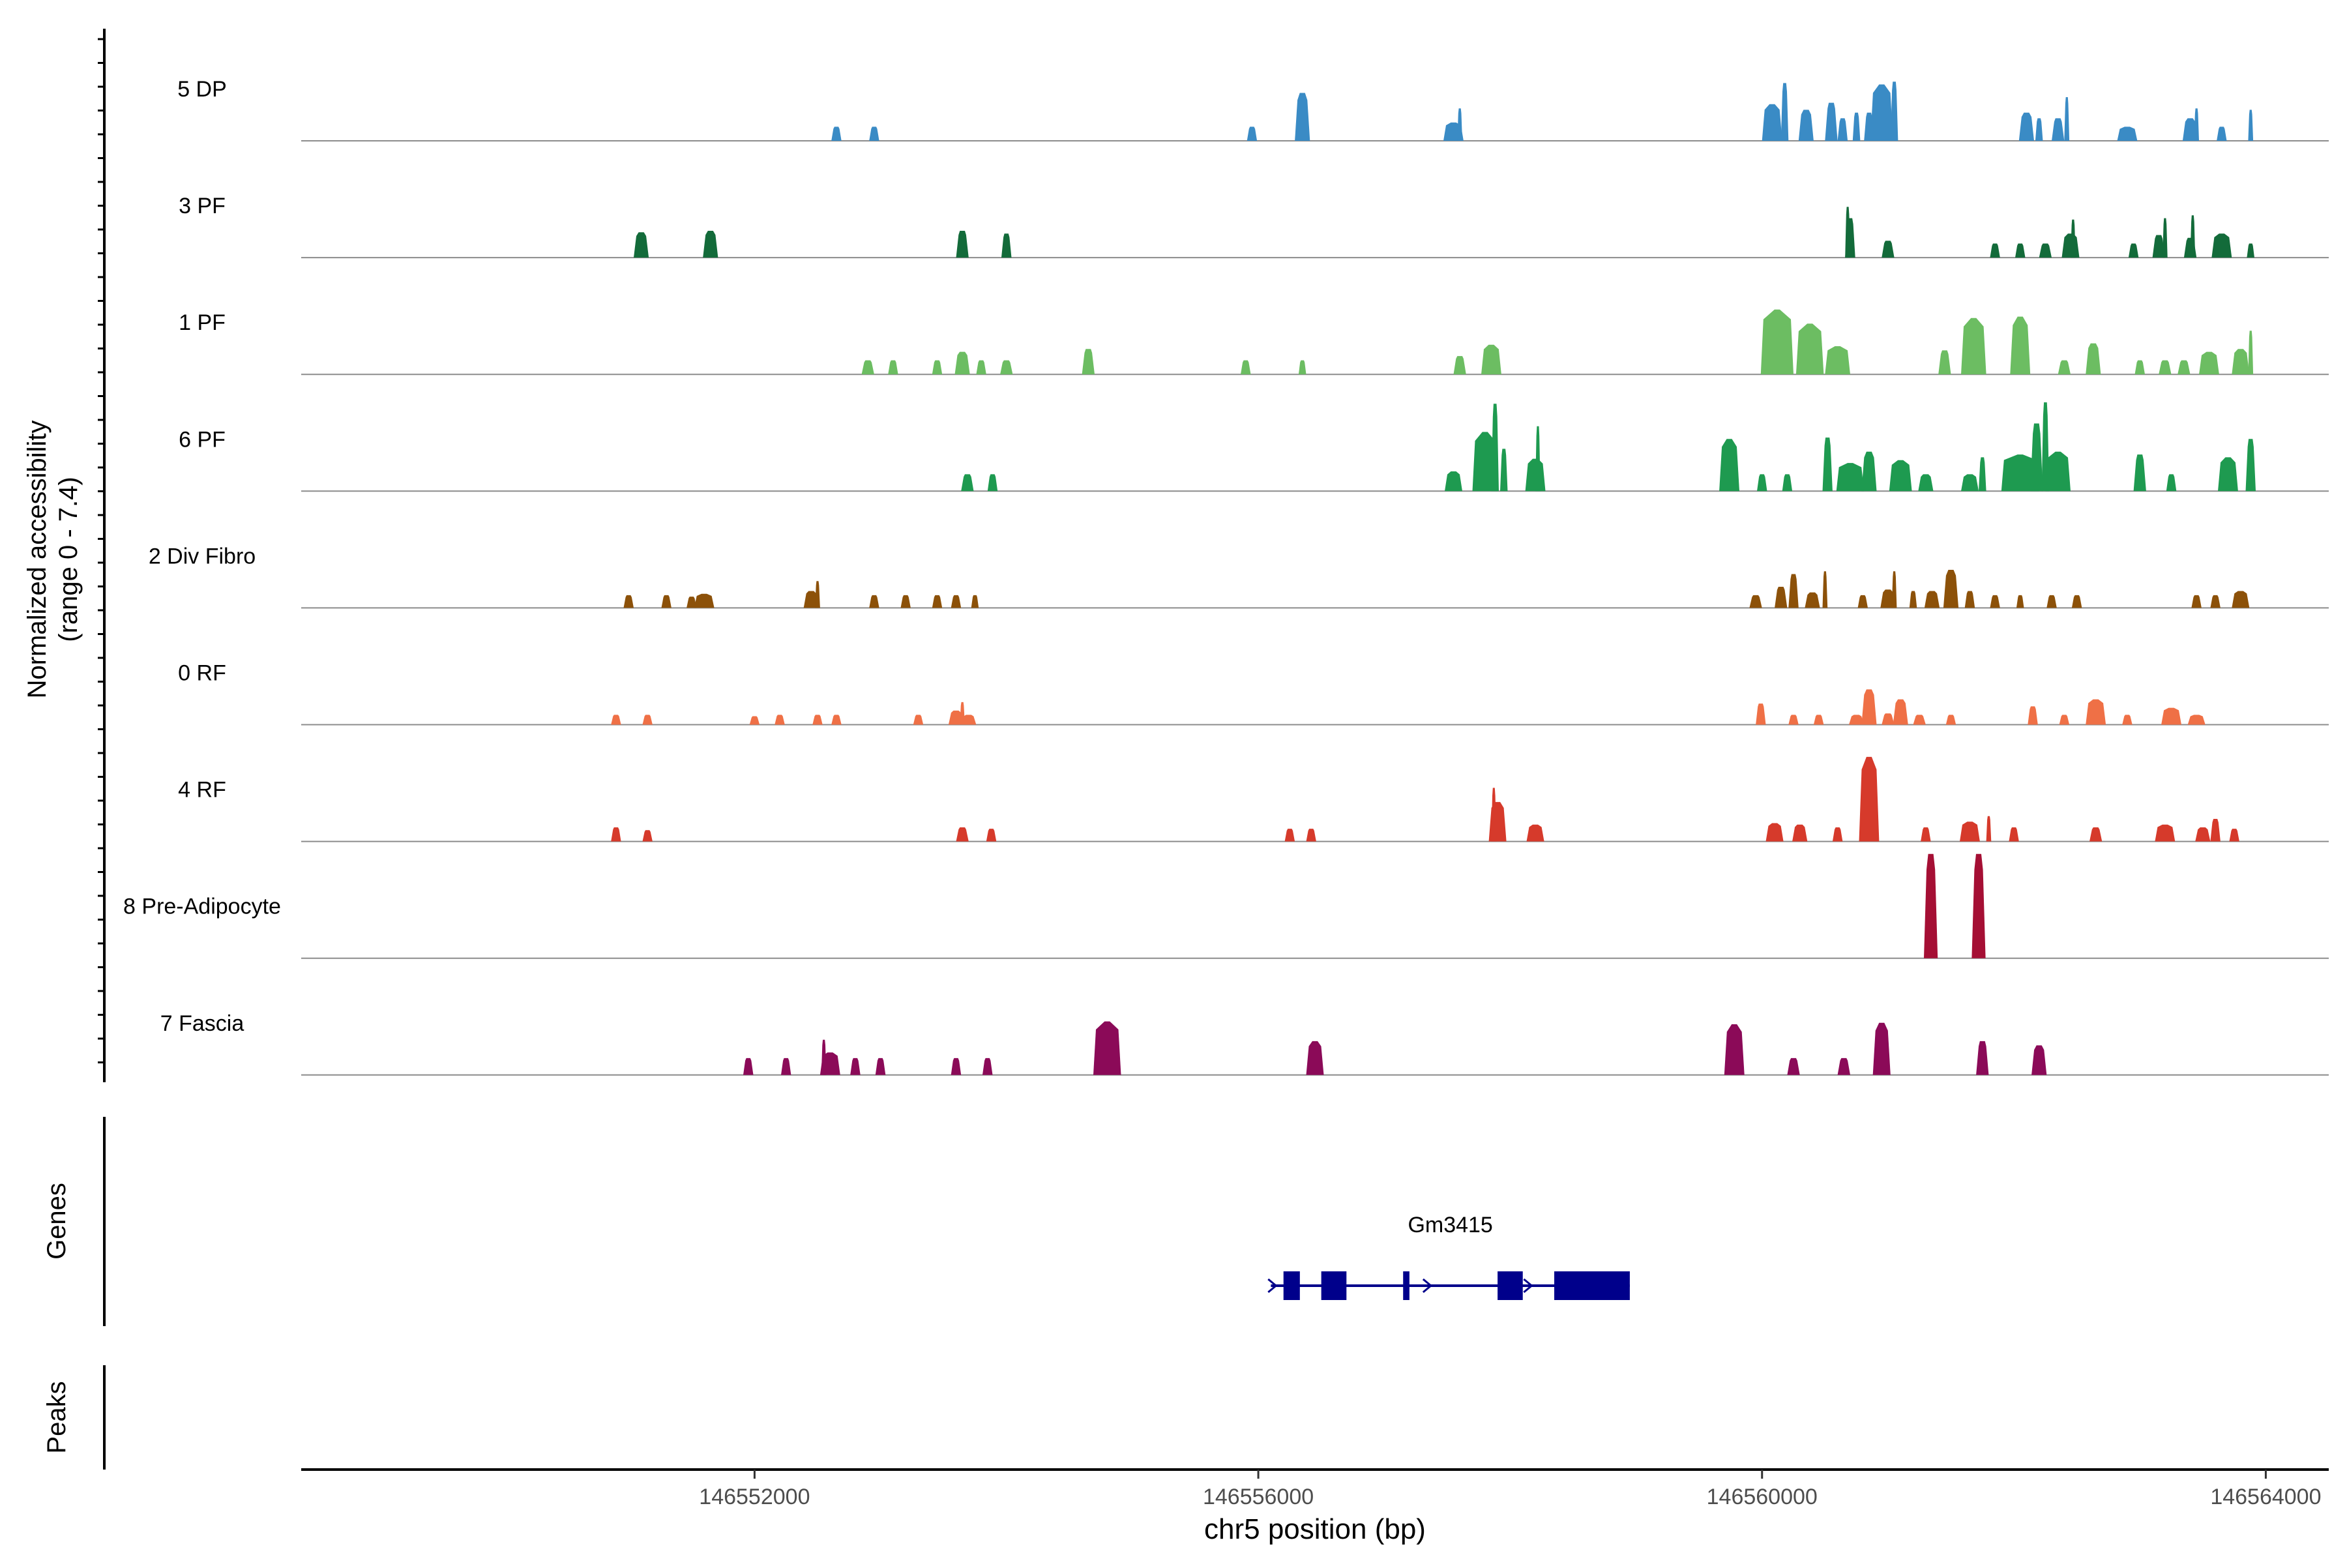  I want to click on y-axis-label-range: (range 0 - 7.4), so click(68, 559).